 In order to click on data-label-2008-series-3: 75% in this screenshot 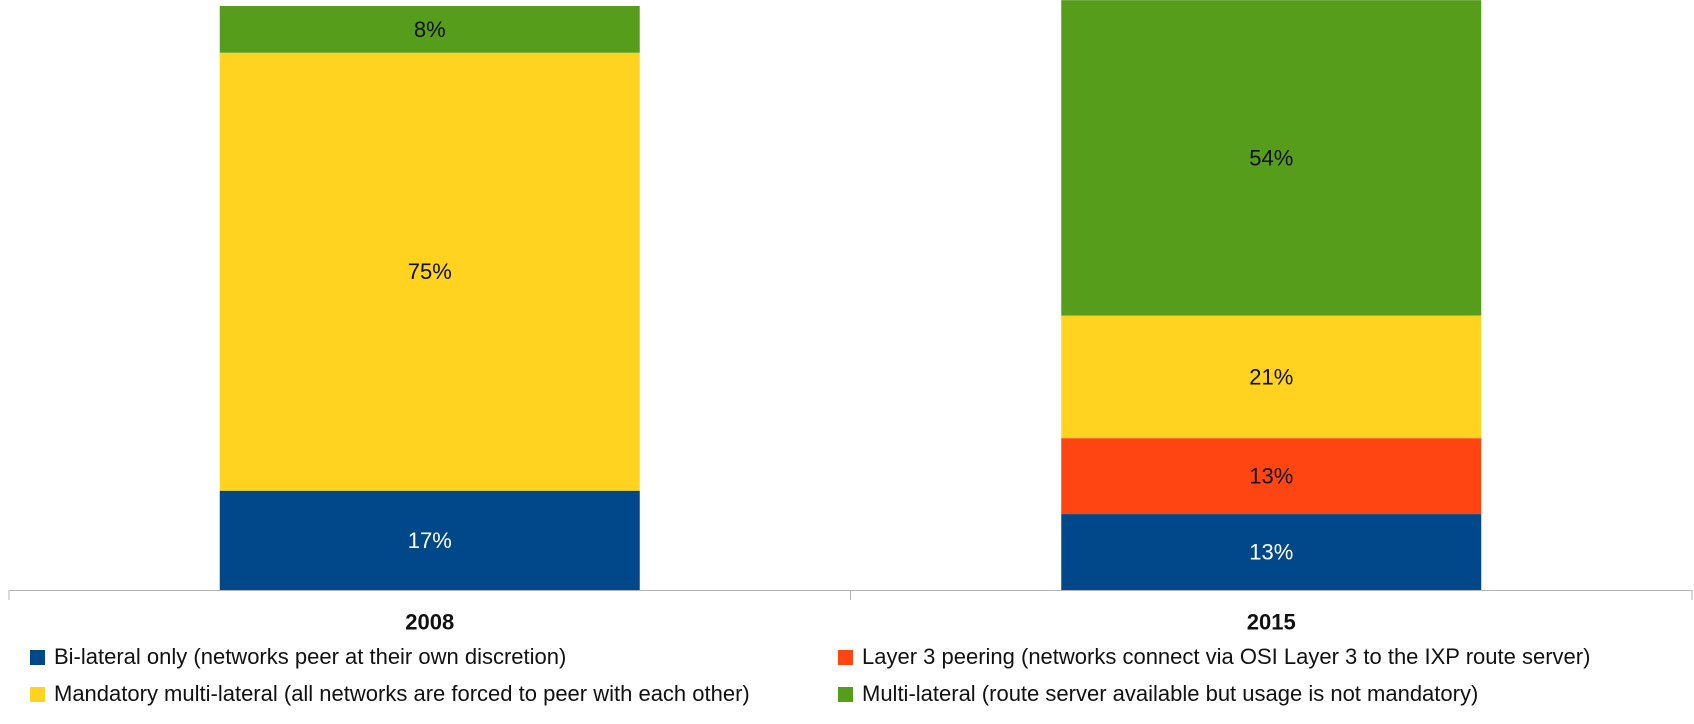, I will do `click(430, 271)`.